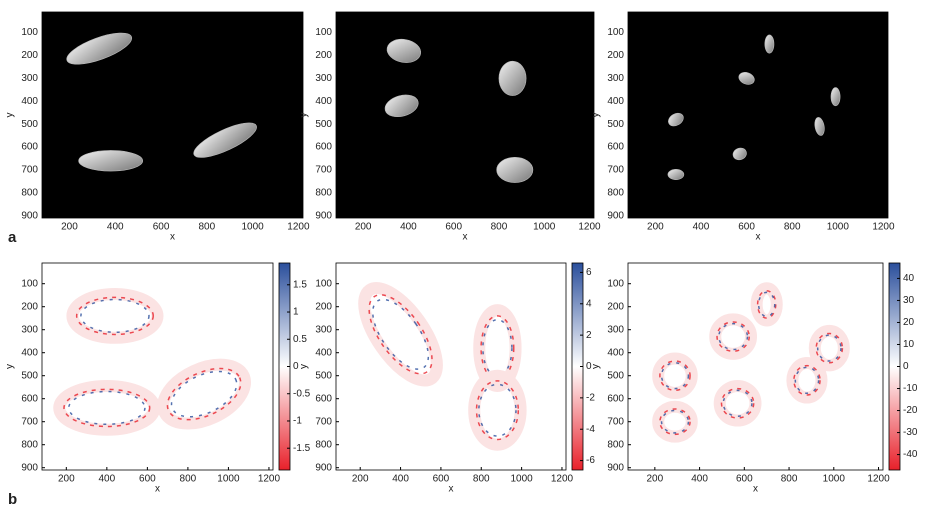  I want to click on colorbar-tick-label: 1.5, so click(300, 284).